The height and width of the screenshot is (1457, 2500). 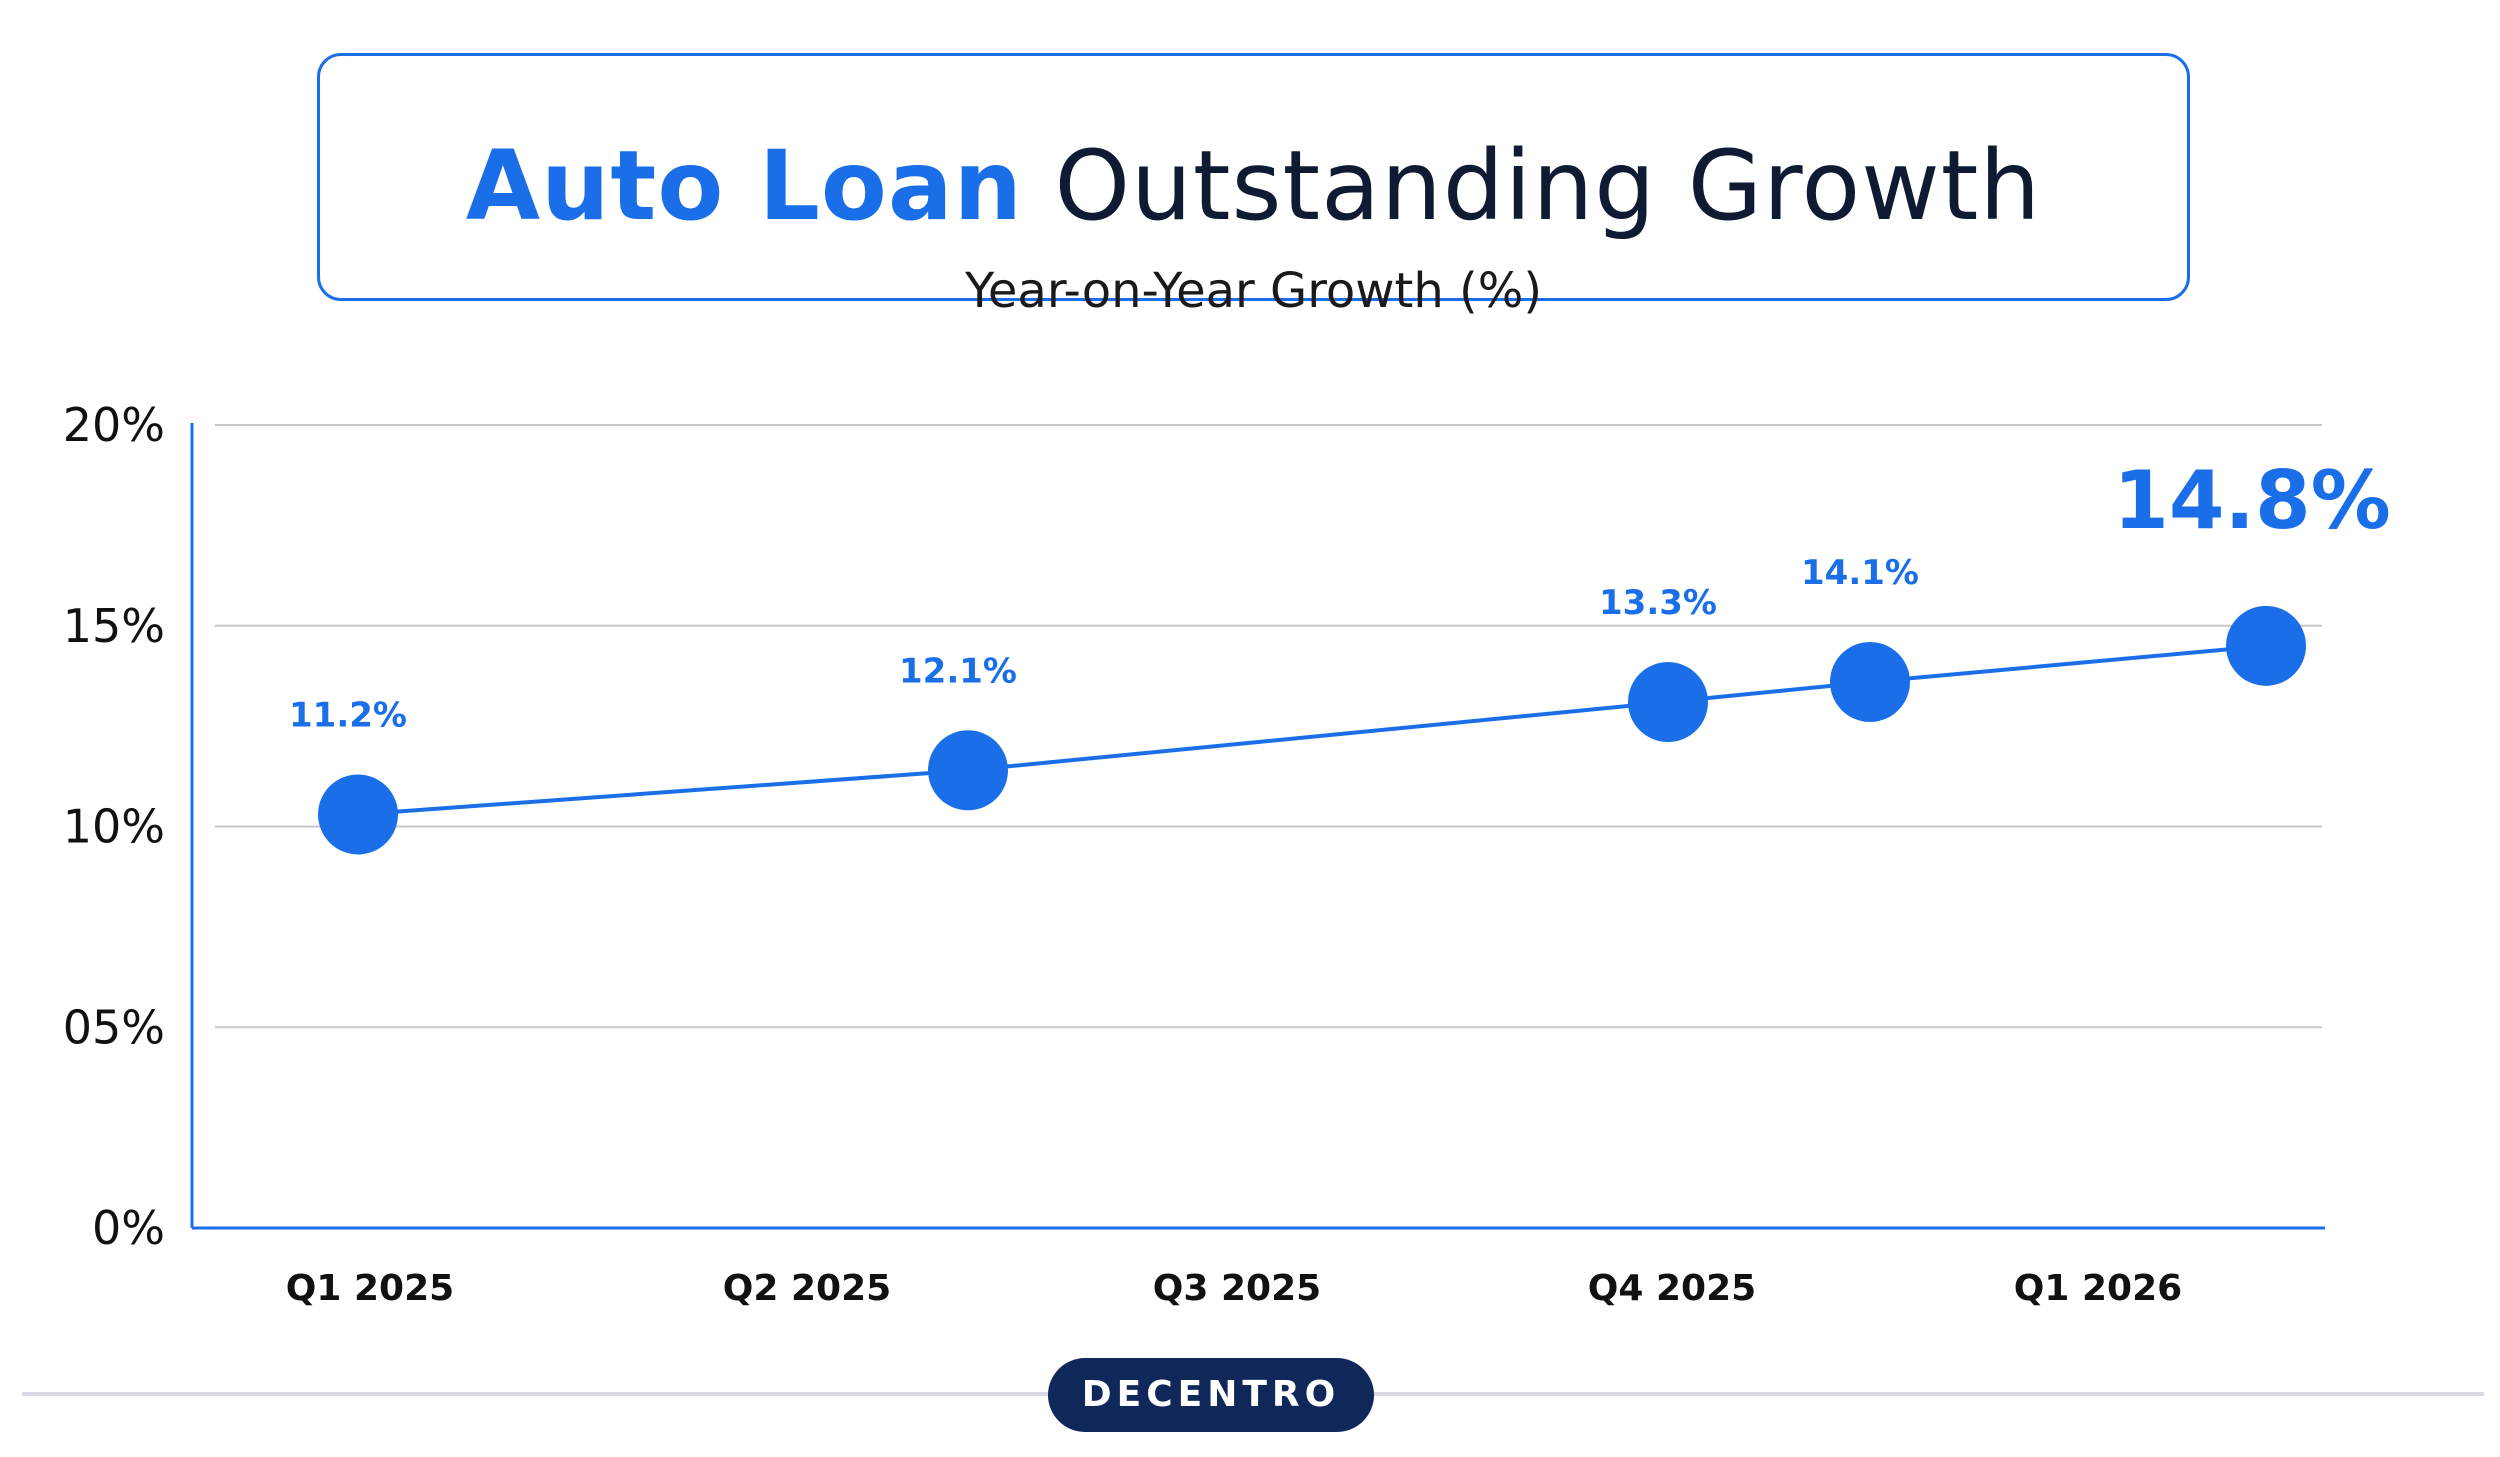 I want to click on x-tick-label: Q2 2025, so click(x=807, y=1288).